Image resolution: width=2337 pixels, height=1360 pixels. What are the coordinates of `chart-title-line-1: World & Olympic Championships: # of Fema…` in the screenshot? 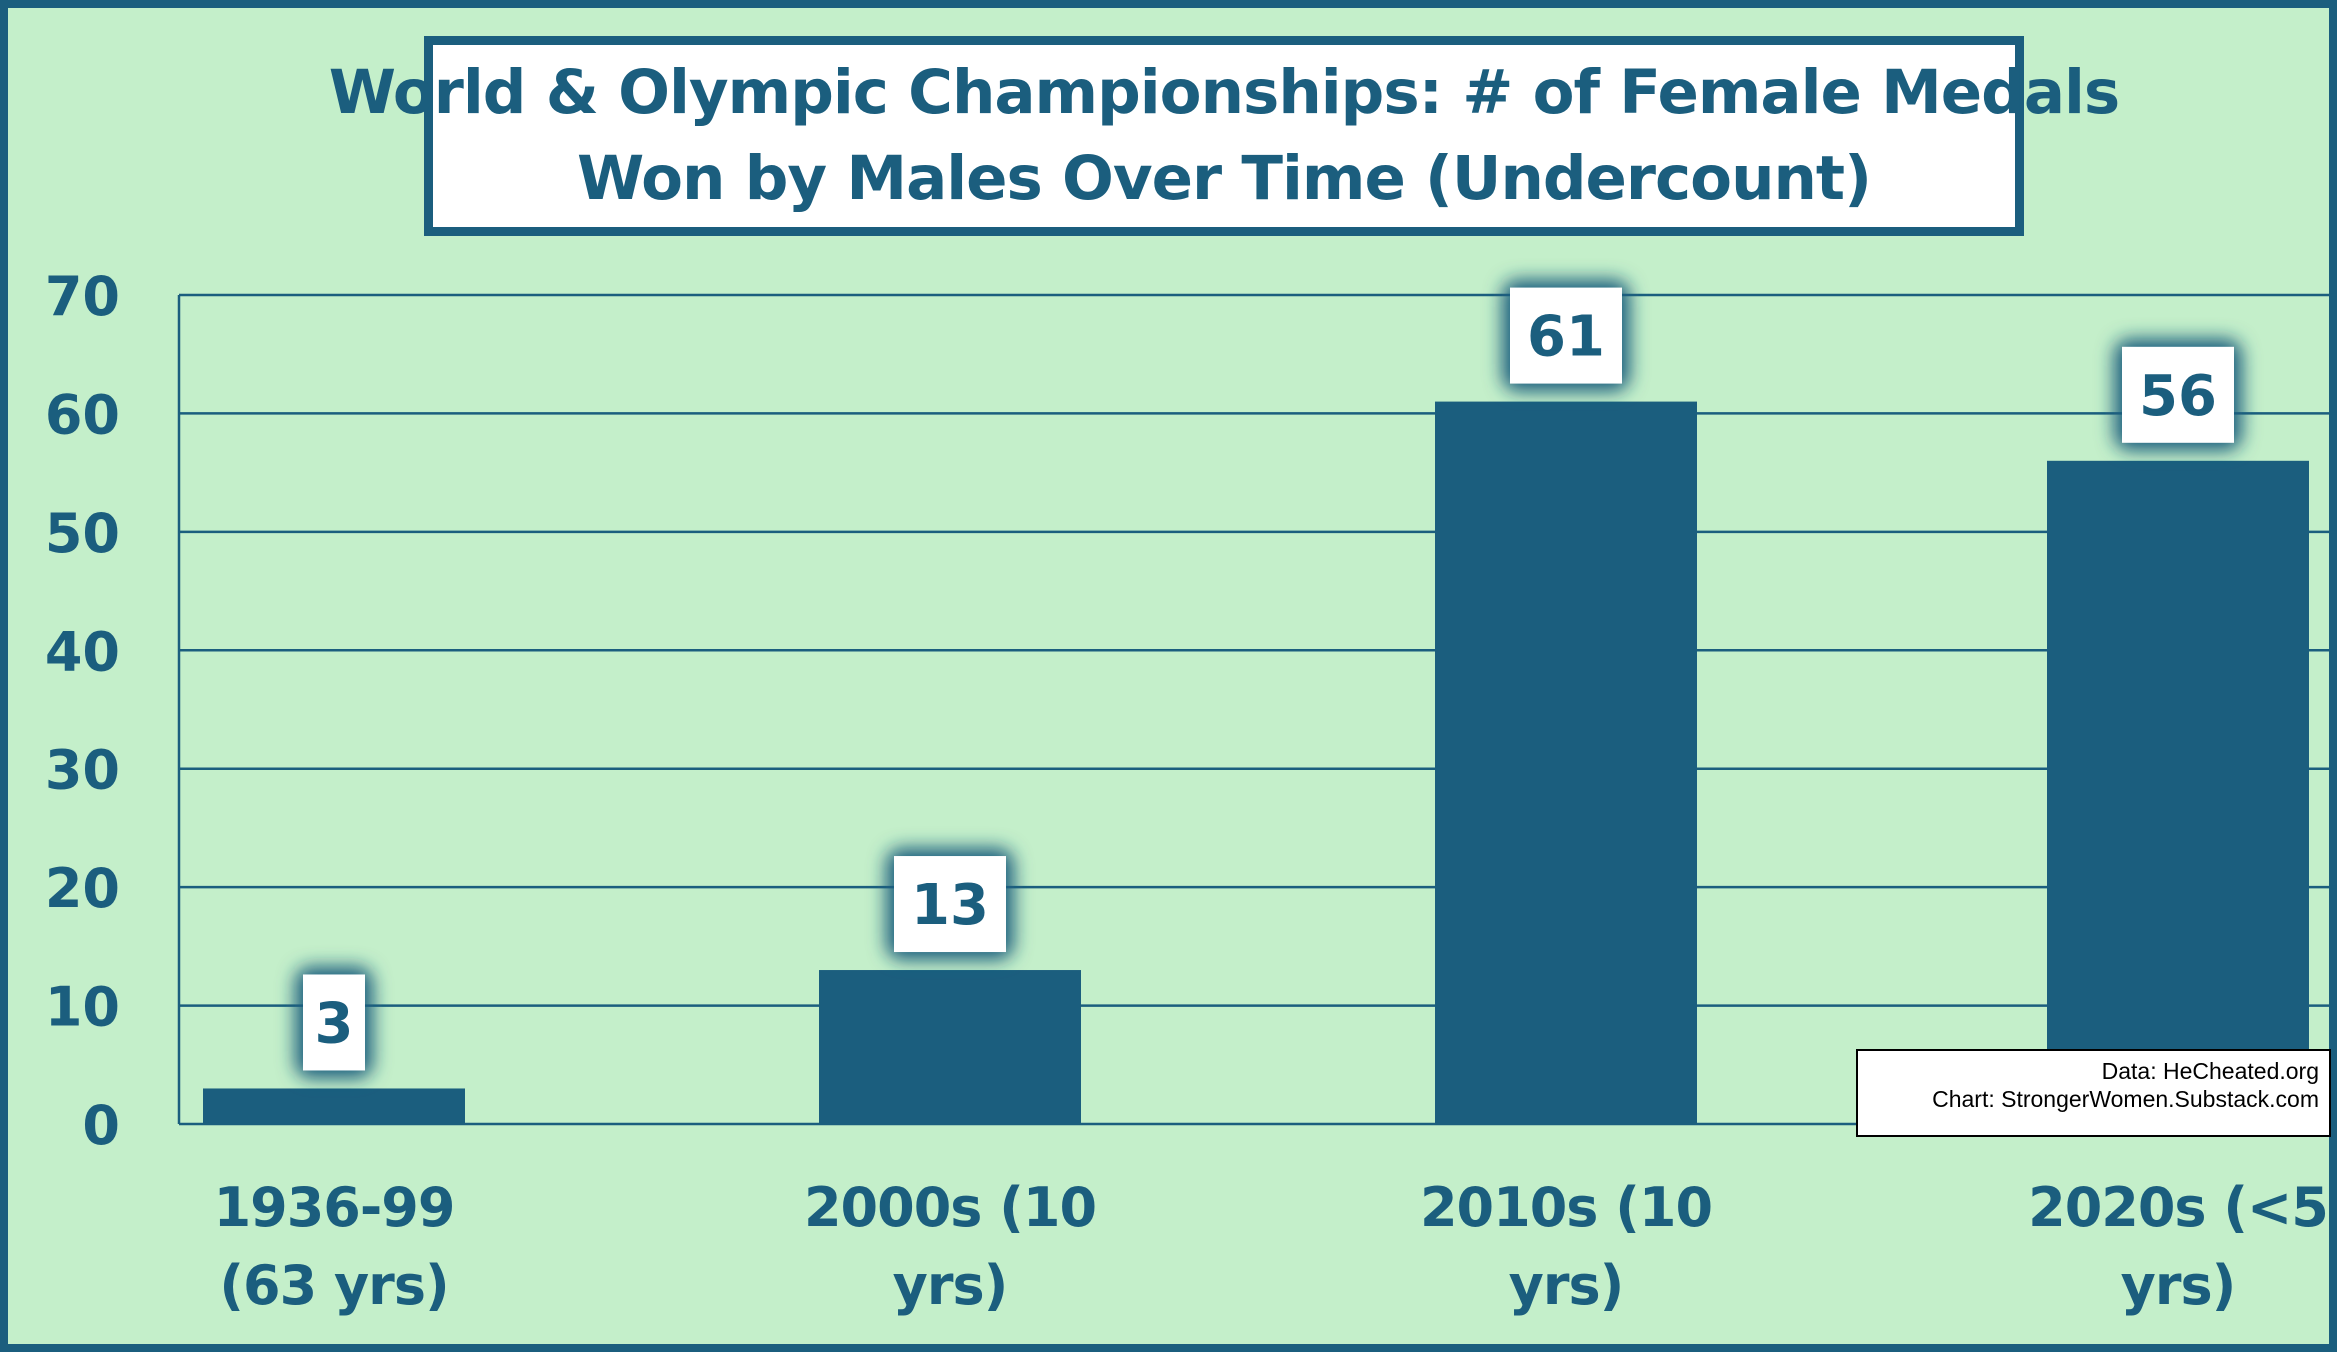 It's located at (1224, 92).